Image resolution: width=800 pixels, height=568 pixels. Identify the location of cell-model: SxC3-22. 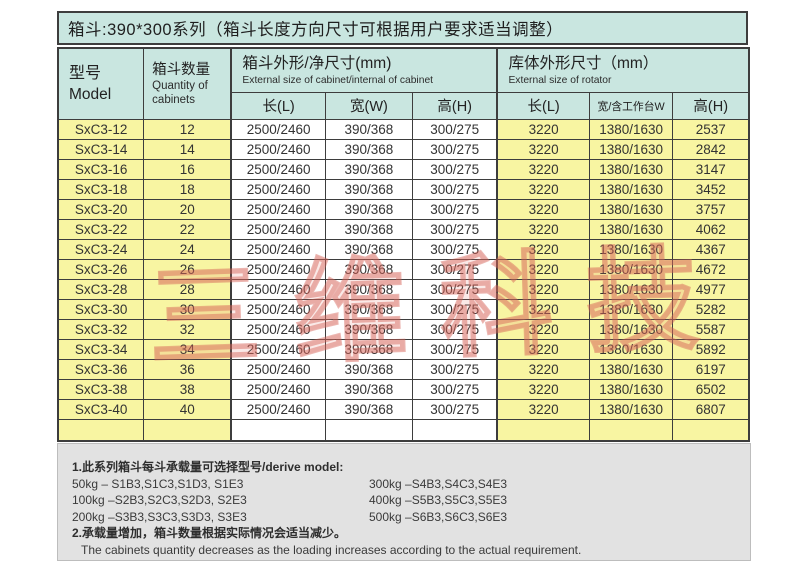
(101, 229).